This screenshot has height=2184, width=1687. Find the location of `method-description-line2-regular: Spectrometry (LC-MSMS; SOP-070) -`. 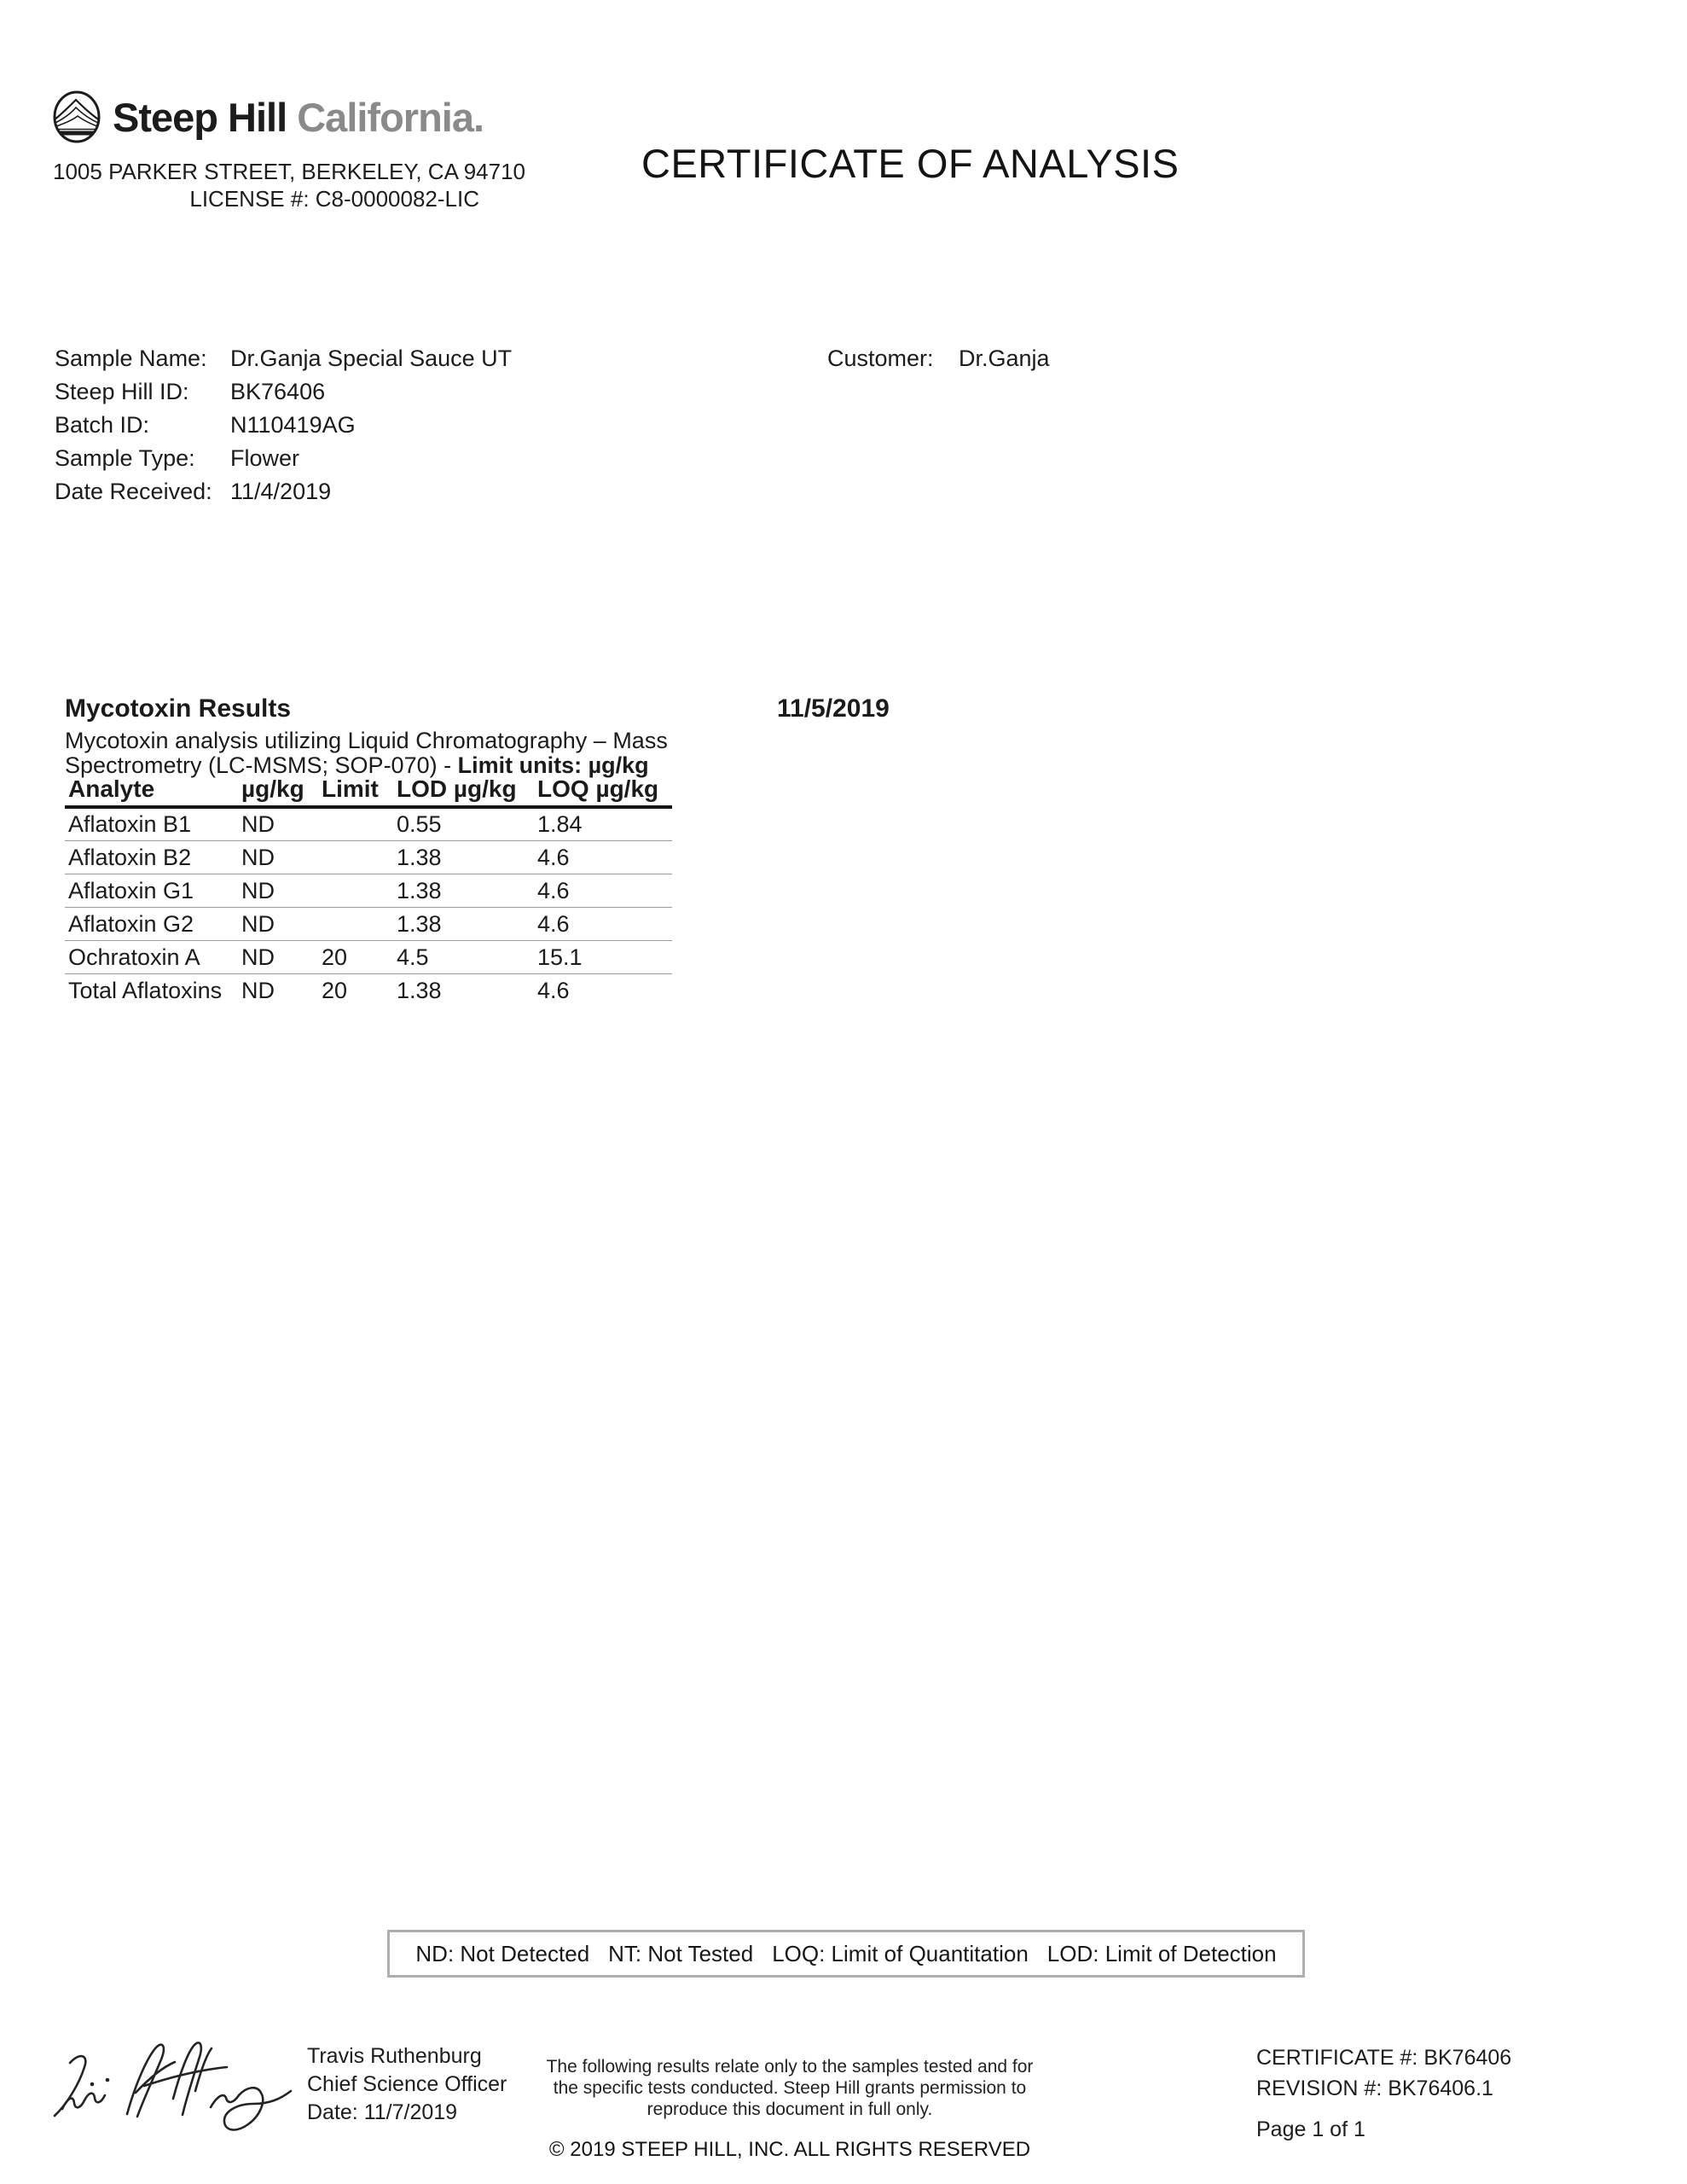

method-description-line2-regular: Spectrometry (LC-MSMS; SOP-070) - is located at coordinates (261, 765).